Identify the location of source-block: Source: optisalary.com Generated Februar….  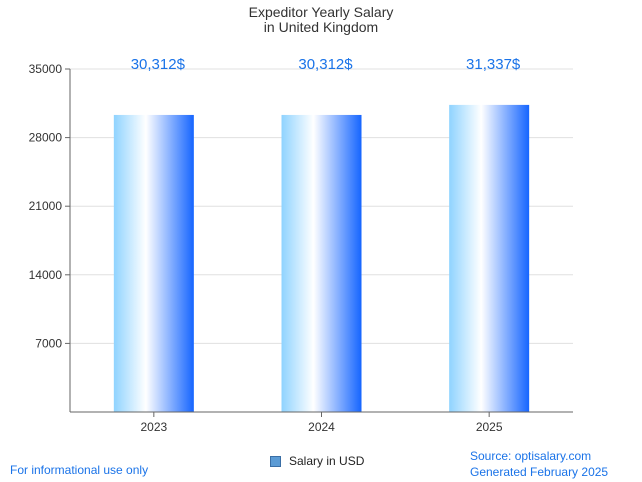
(539, 464).